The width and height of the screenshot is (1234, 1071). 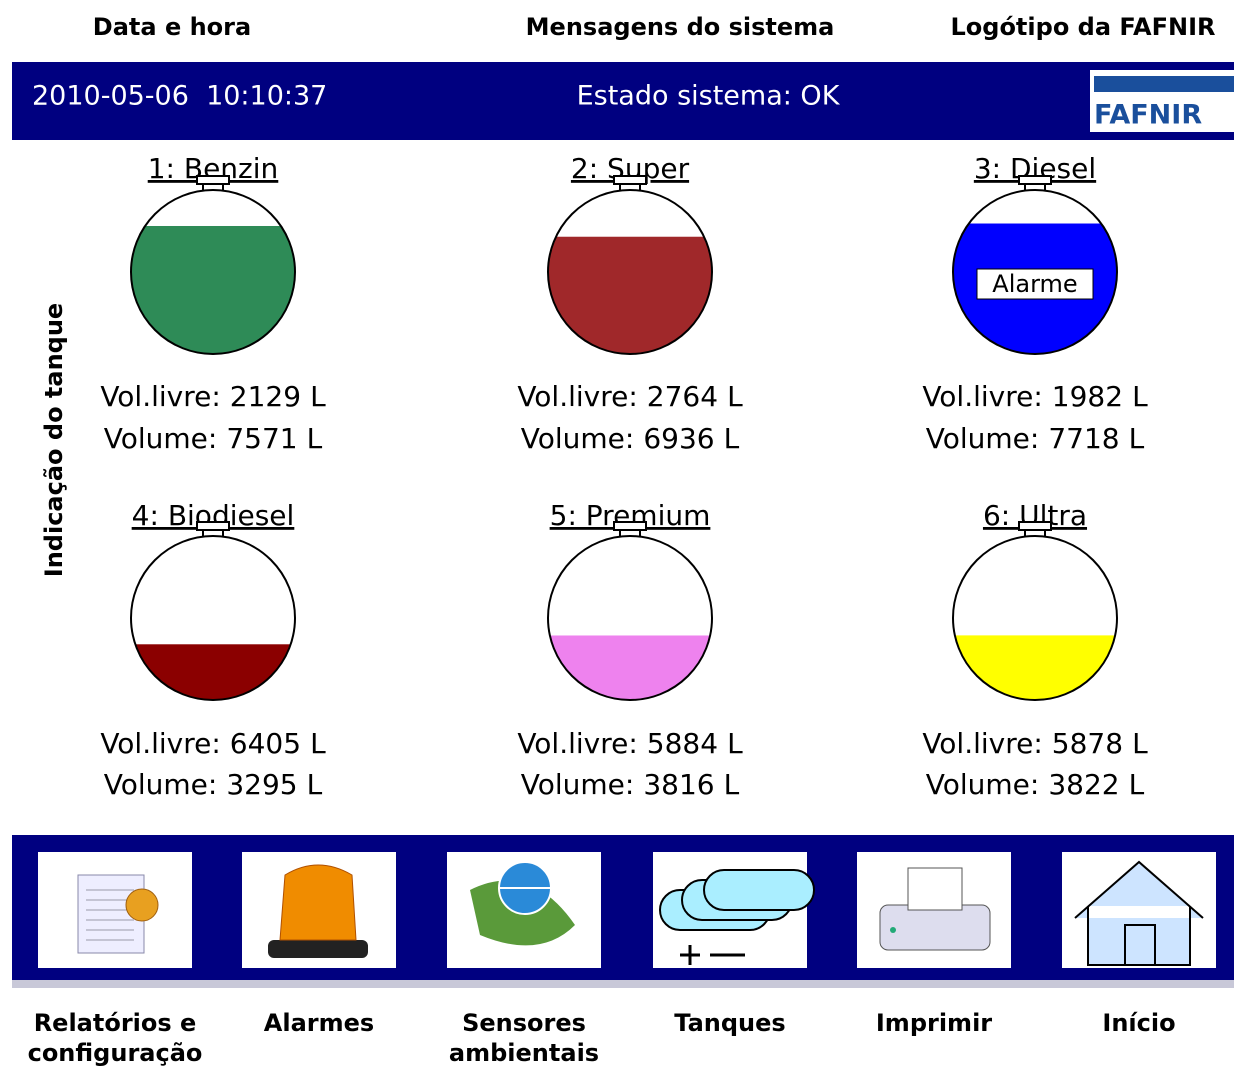 I want to click on header-bar, so click(x=623, y=101).